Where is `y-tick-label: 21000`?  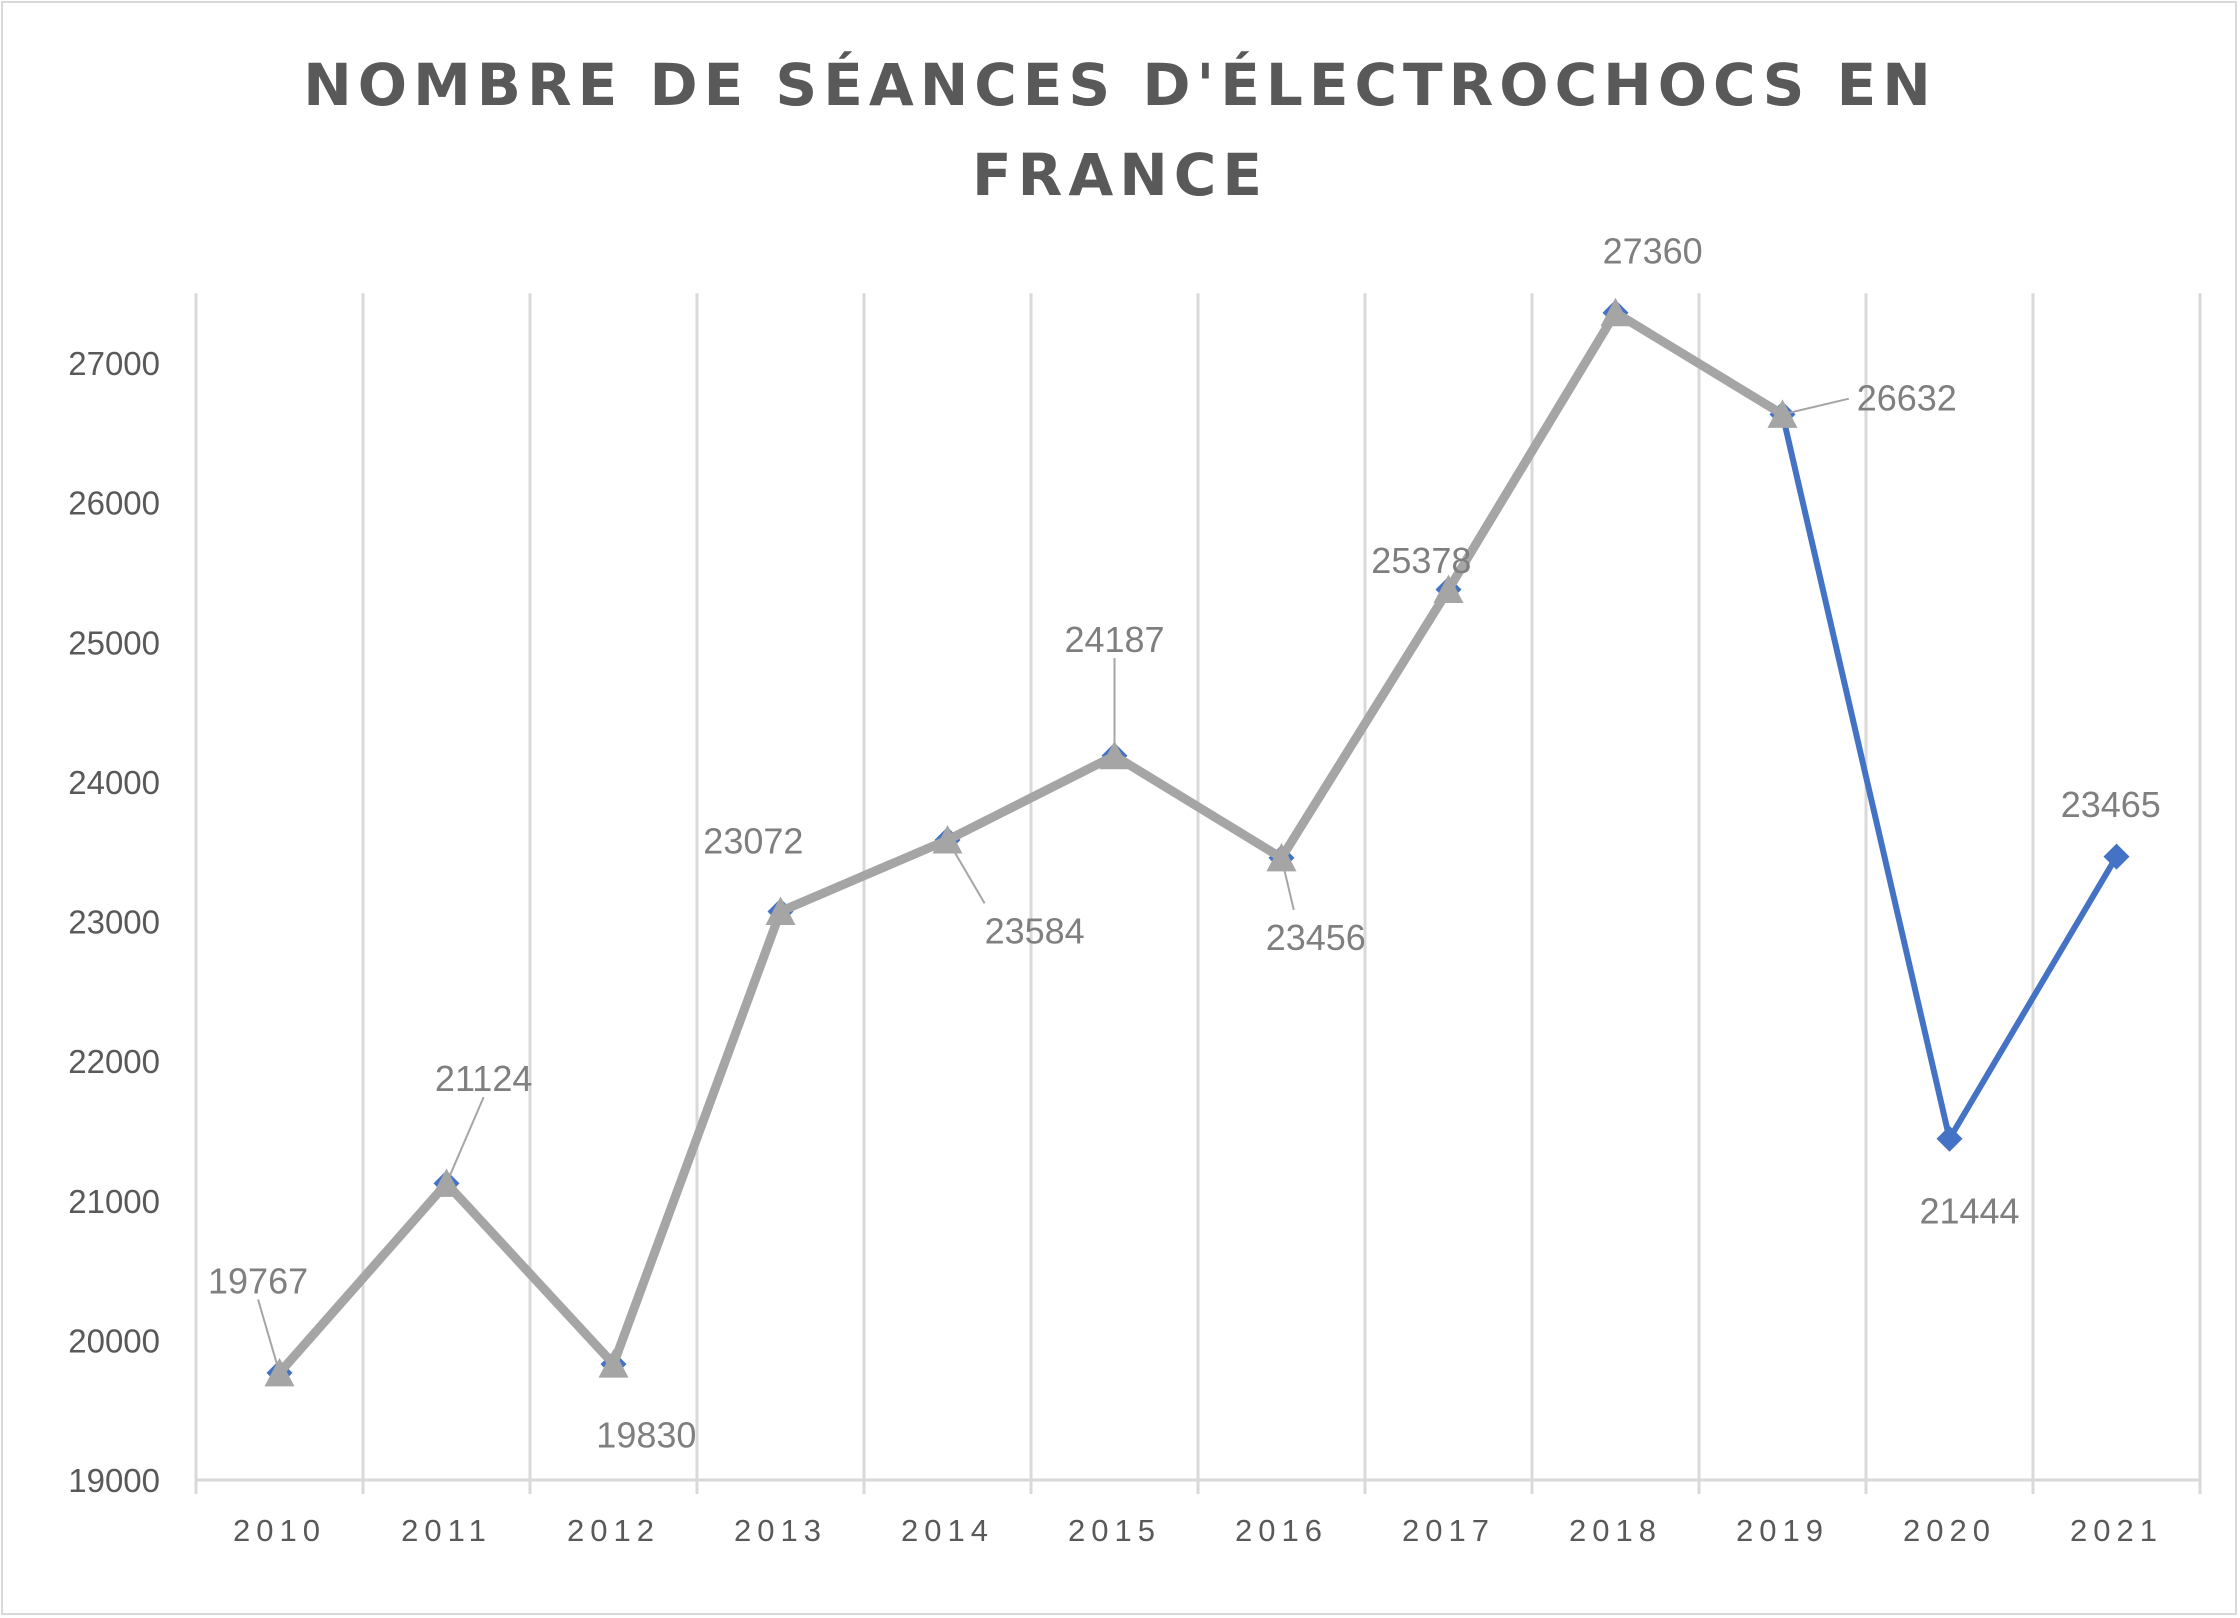
y-tick-label: 21000 is located at coordinates (114, 1201).